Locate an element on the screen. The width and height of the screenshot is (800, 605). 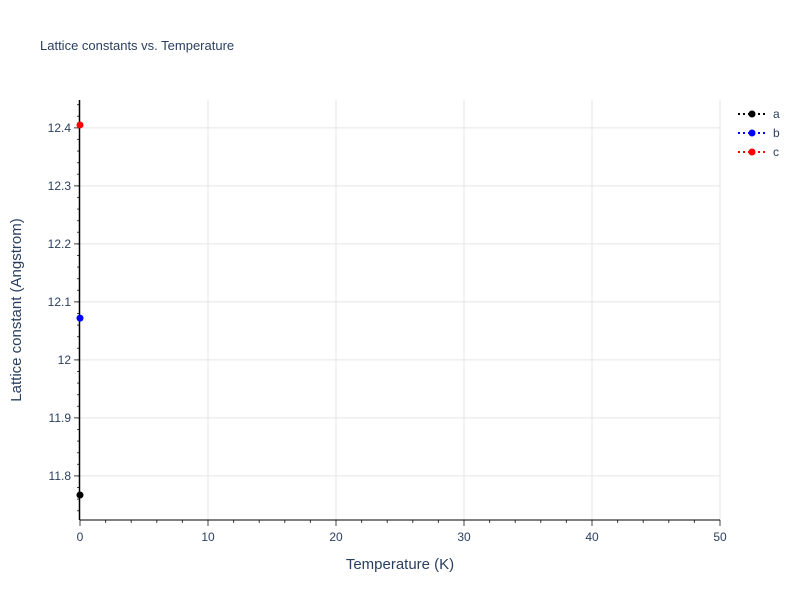
x-axis-label: Temperature (K) is located at coordinates (400, 564).